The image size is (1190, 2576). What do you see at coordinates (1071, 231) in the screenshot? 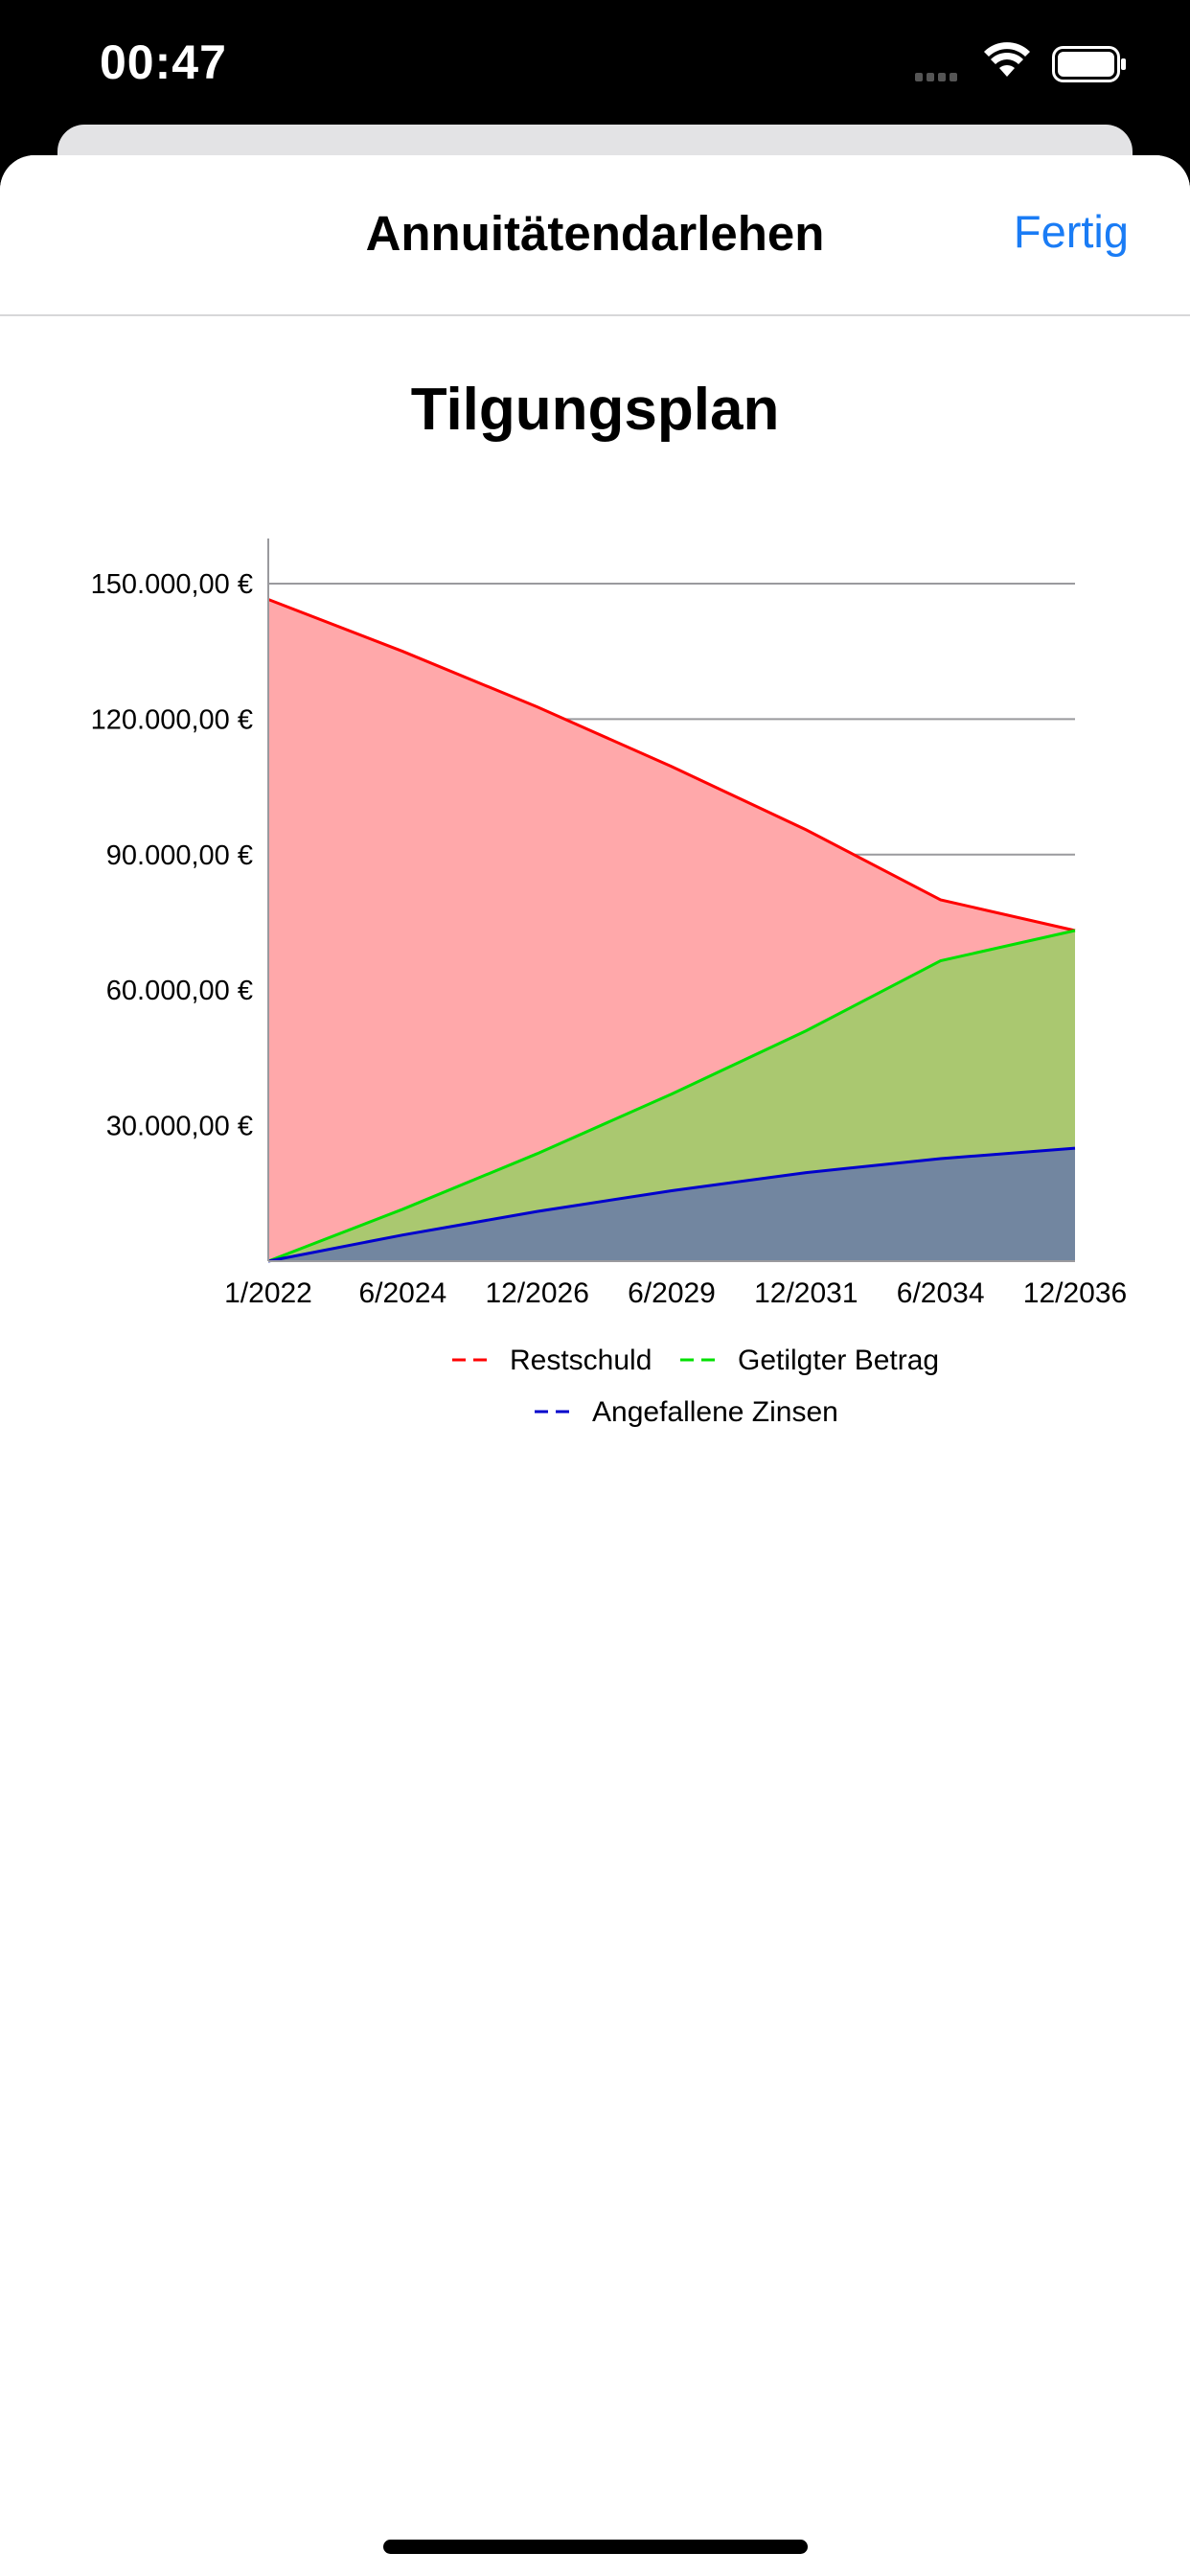
I see `done-button: Fertig` at bounding box center [1071, 231].